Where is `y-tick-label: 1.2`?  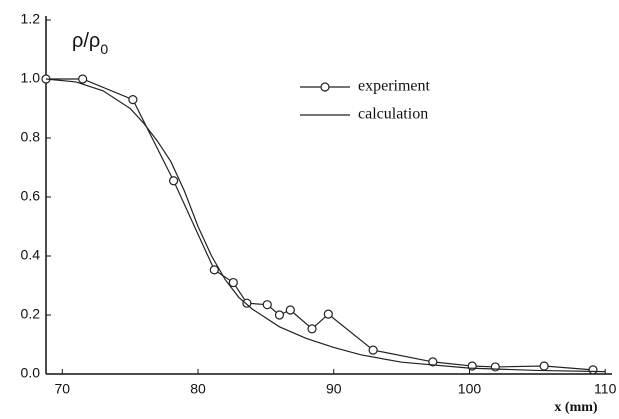
y-tick-label: 1.2 is located at coordinates (31, 19).